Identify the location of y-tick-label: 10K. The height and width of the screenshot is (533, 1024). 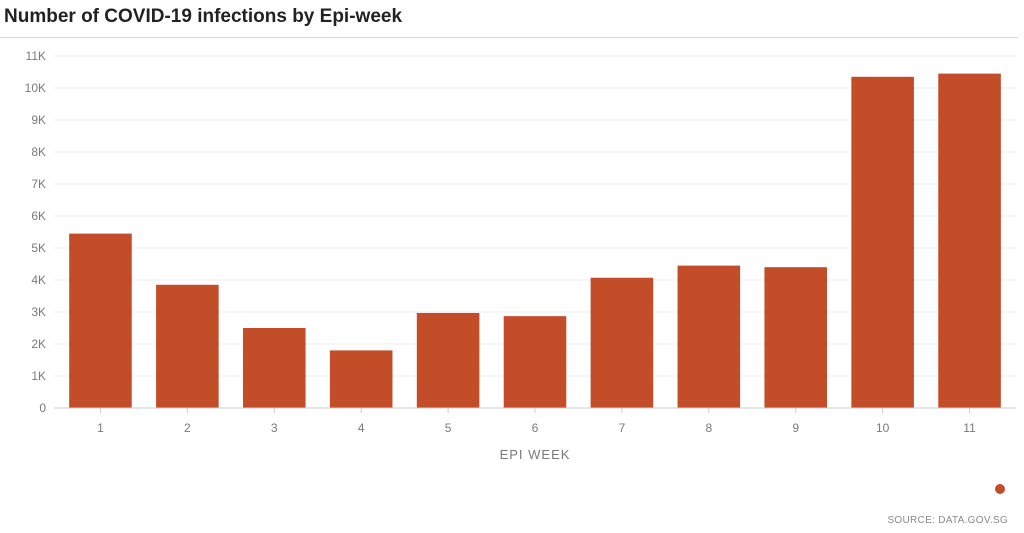
(35, 88).